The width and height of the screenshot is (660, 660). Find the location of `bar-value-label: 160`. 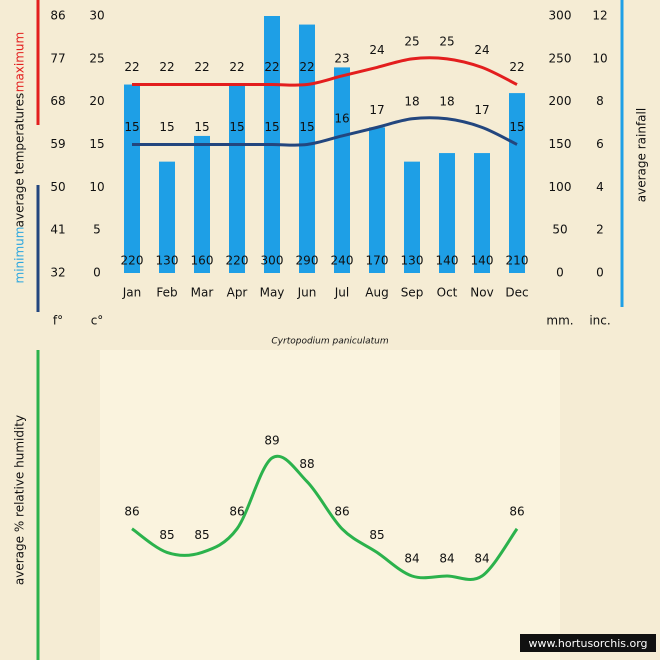

bar-value-label: 160 is located at coordinates (202, 261).